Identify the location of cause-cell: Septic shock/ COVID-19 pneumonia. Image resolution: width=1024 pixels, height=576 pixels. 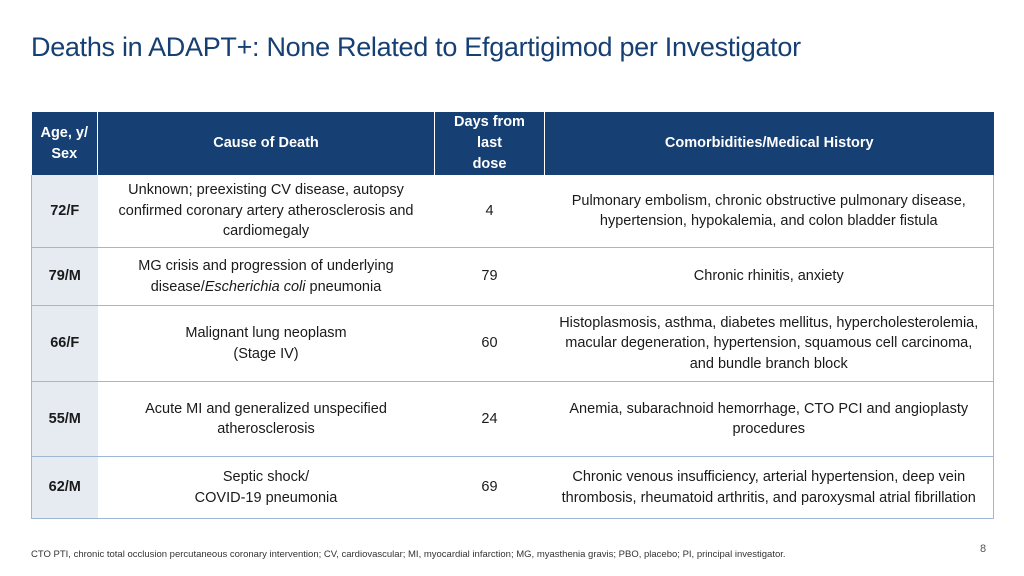
(266, 487).